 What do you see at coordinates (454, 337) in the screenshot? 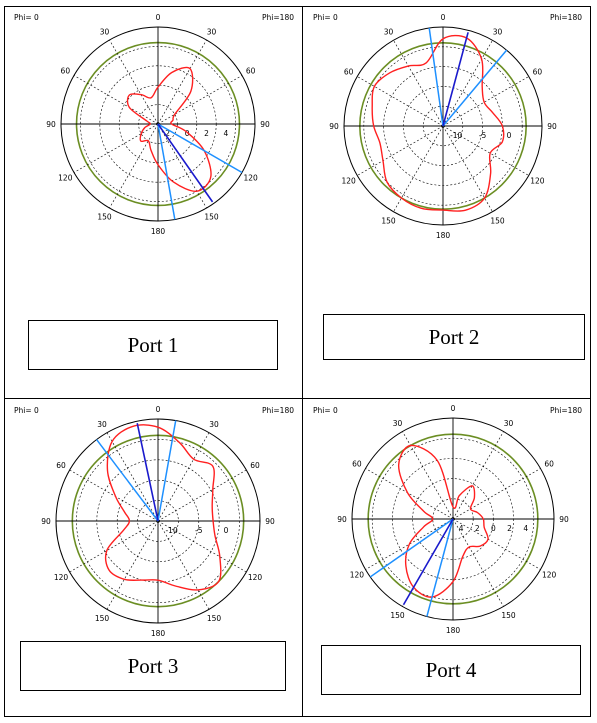
I see `caption-port-2: Port 2` at bounding box center [454, 337].